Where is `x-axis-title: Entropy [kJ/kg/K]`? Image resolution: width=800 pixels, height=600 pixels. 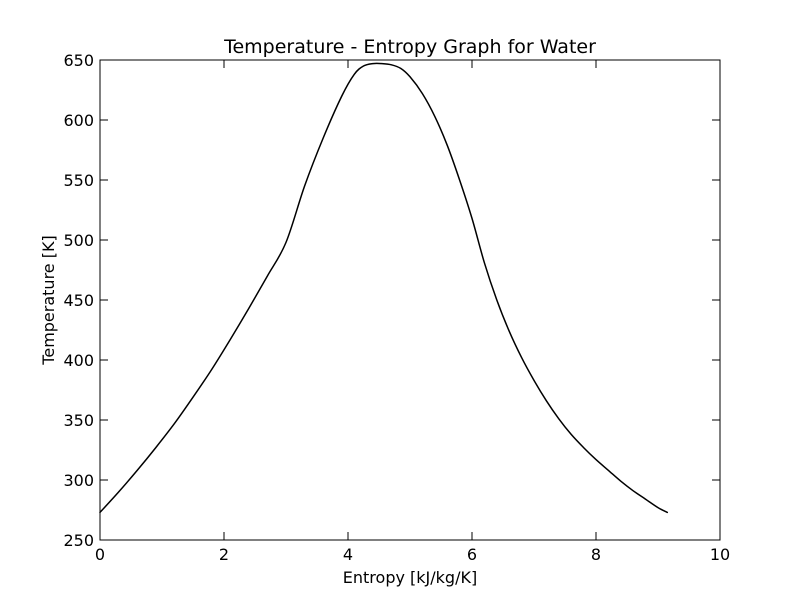
x-axis-title: Entropy [kJ/kg/K] is located at coordinates (410, 577).